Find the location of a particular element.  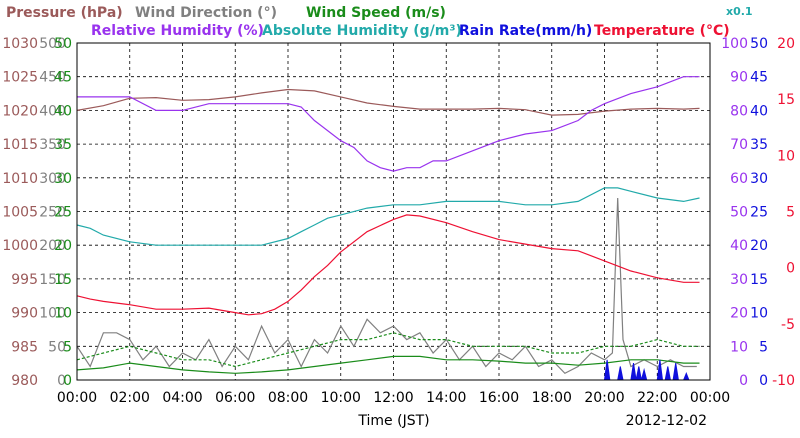

wind-speed-tick-label: 10 is located at coordinates (63, 314).